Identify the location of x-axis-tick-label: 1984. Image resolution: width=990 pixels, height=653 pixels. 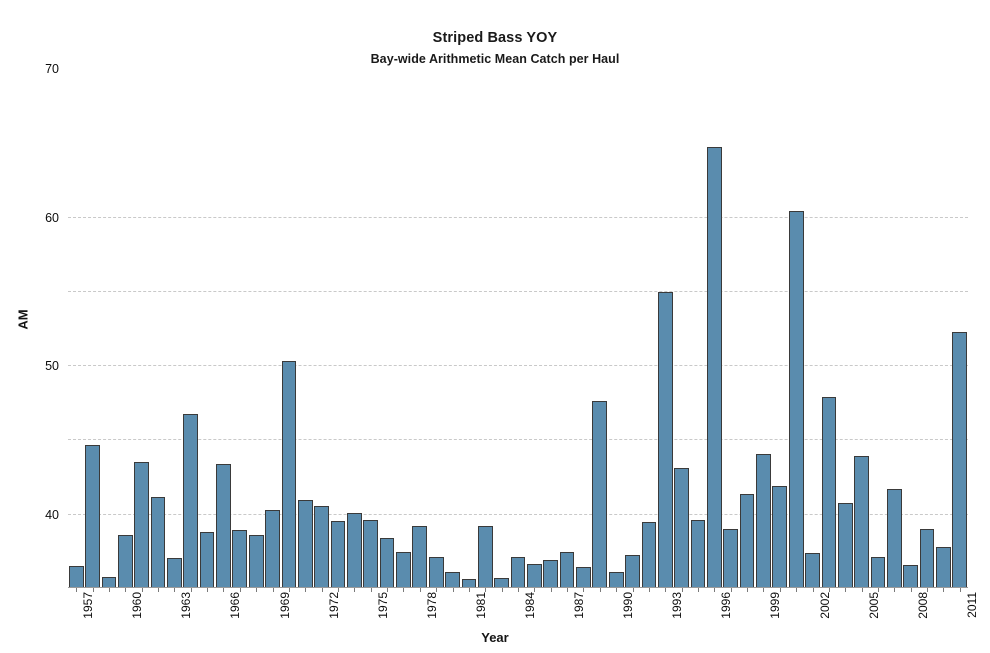
(530, 605).